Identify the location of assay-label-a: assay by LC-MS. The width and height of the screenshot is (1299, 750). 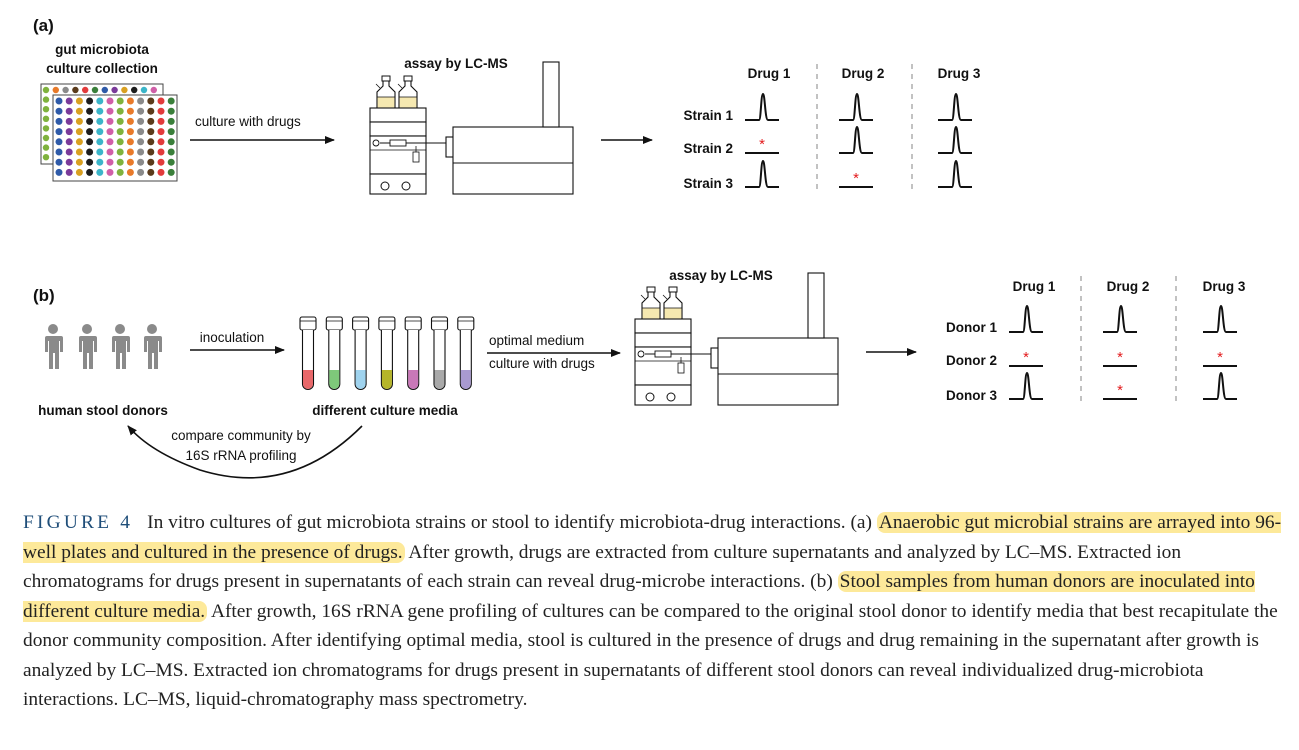
(456, 63).